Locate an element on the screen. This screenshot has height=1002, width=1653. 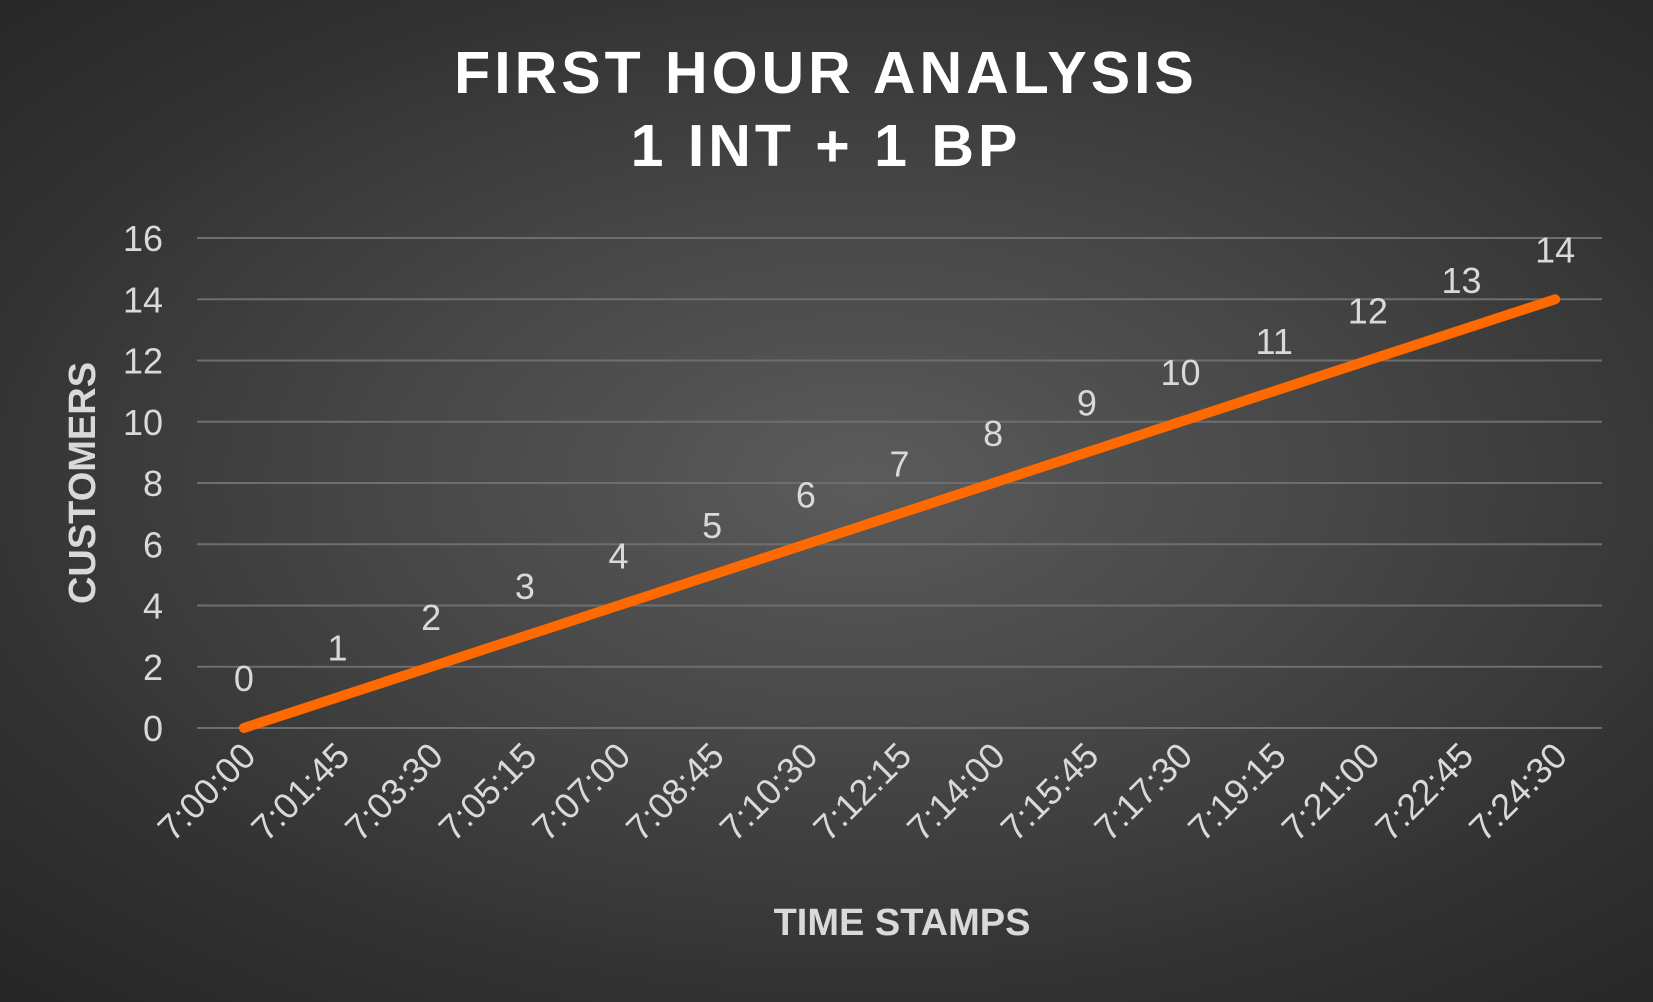
y-tick-label: 4 is located at coordinates (153, 606).